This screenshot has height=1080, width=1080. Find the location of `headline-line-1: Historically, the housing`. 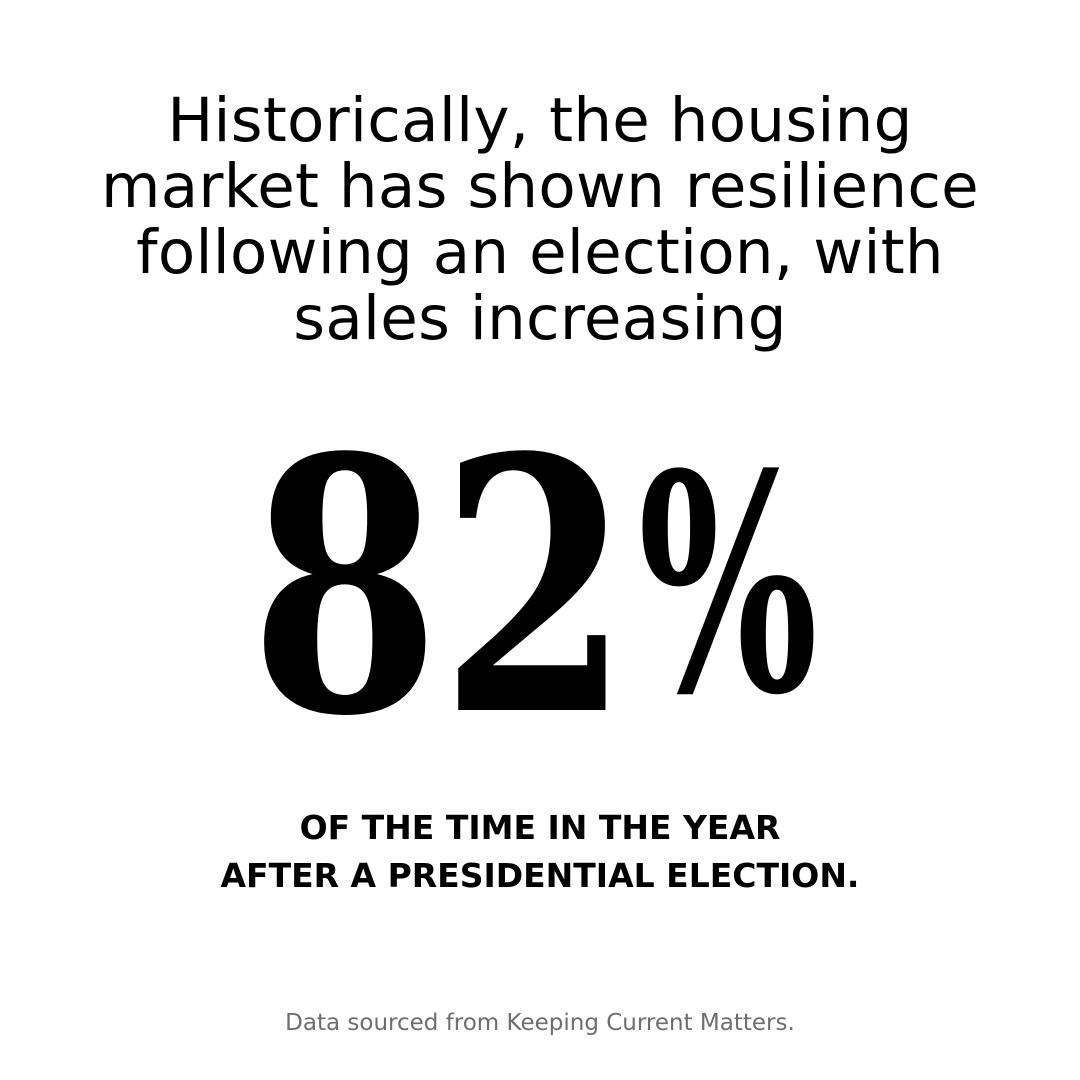

headline-line-1: Historically, the housing is located at coordinates (540, 120).